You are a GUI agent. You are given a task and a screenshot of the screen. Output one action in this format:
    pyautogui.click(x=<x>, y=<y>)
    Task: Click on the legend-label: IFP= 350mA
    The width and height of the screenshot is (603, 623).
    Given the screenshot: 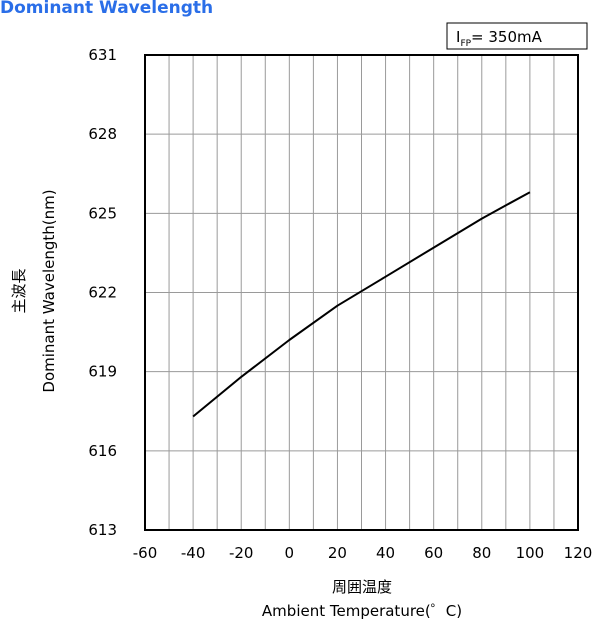 What is the action you would take?
    pyautogui.click(x=499, y=38)
    